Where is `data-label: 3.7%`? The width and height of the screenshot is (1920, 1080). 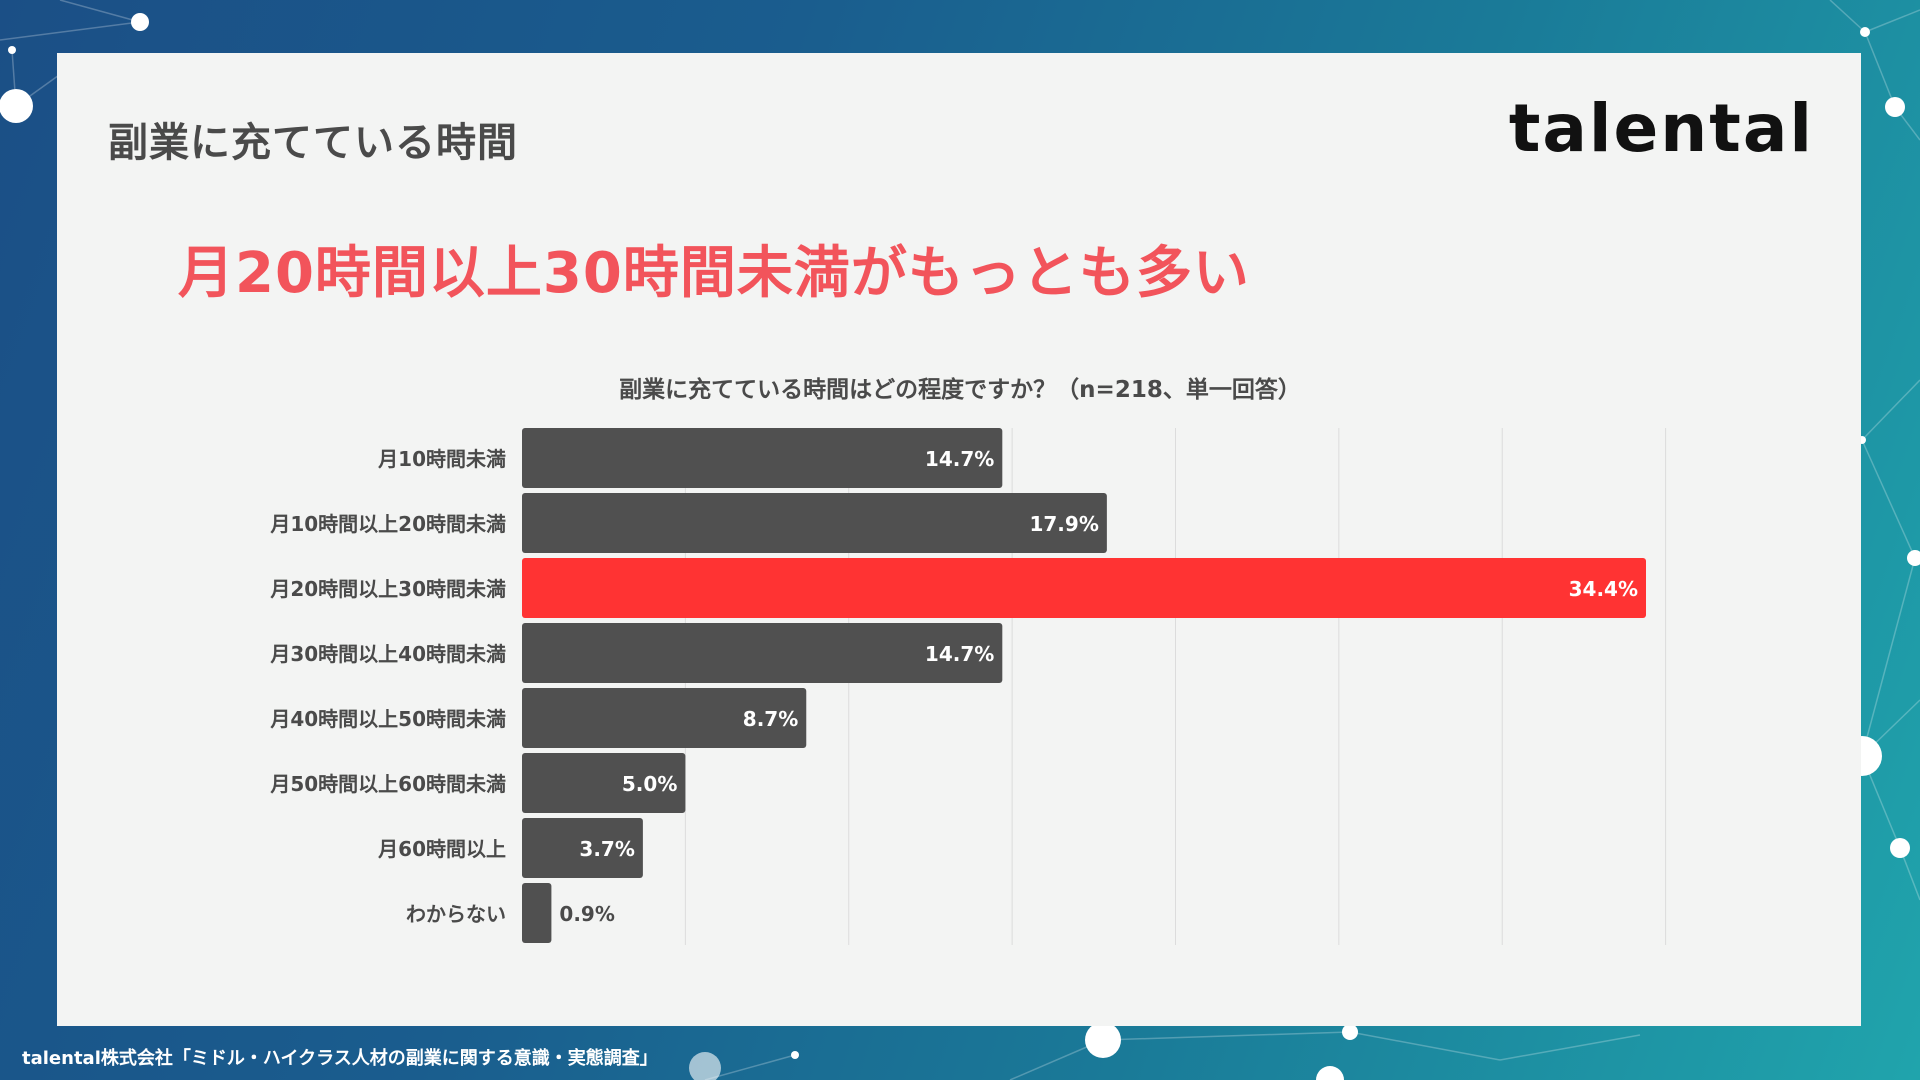 data-label: 3.7% is located at coordinates (606, 849).